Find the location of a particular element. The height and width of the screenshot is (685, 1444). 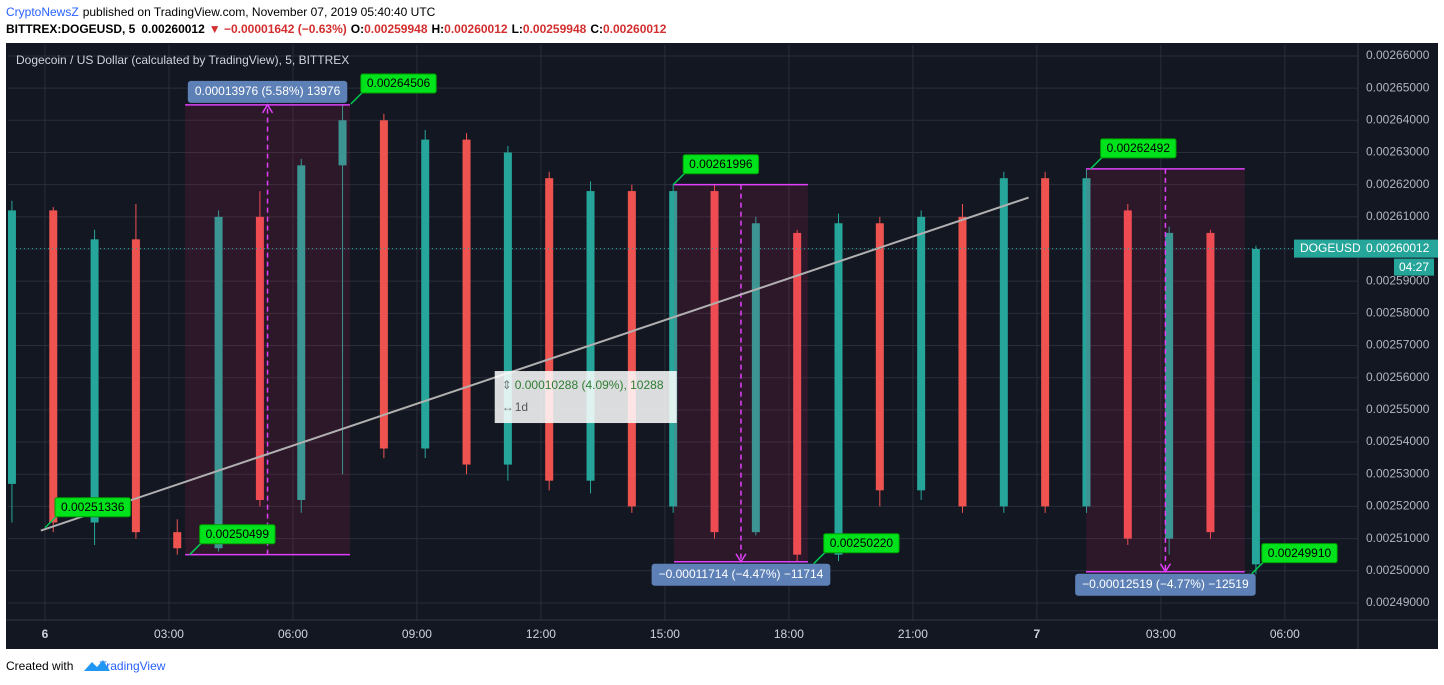

trend-icon: ⇕ is located at coordinates (507, 385).